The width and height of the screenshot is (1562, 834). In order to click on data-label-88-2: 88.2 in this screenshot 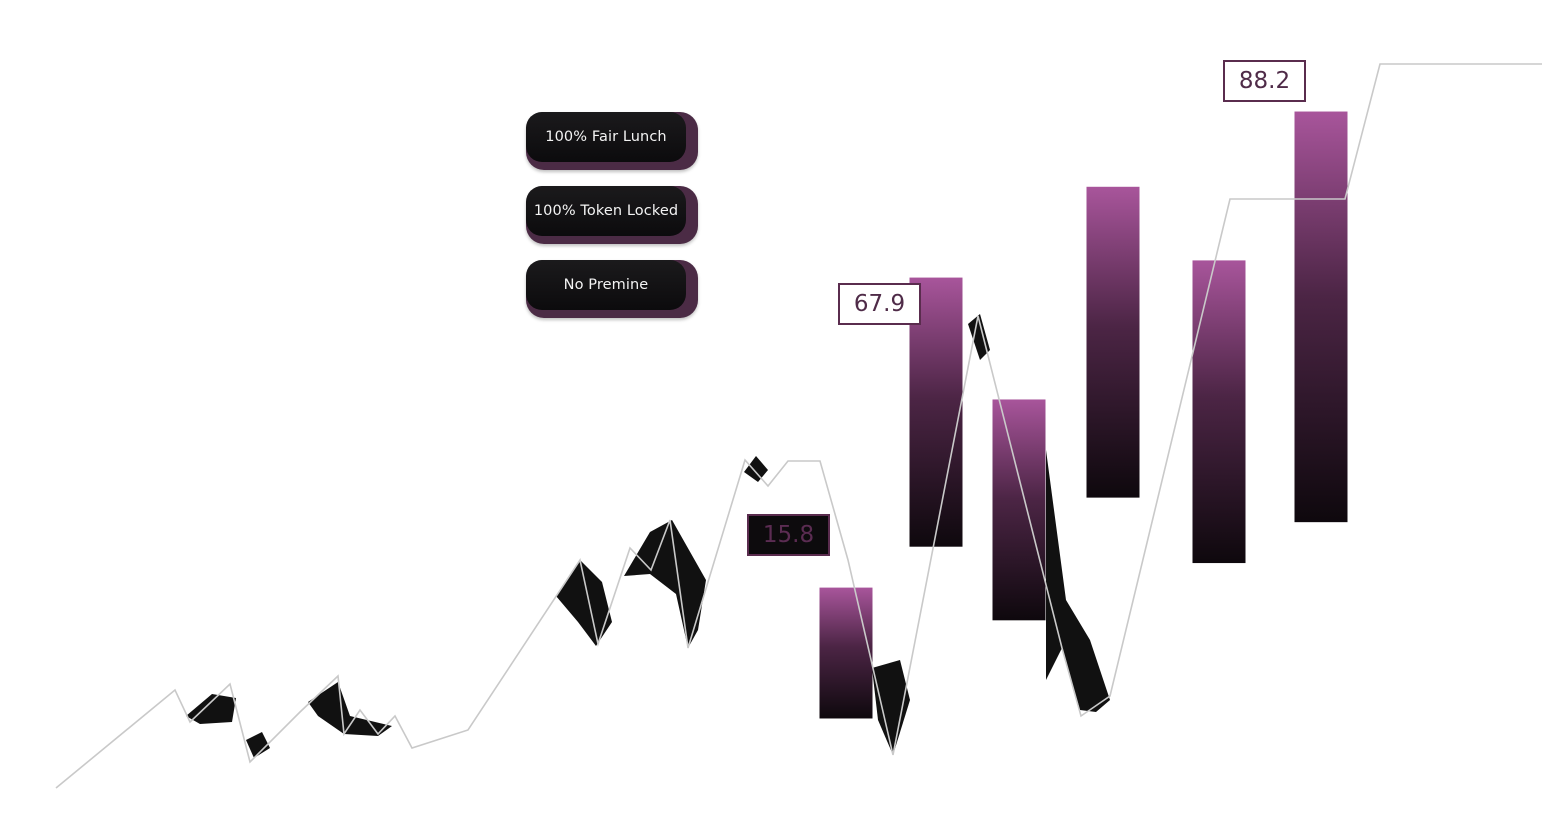, I will do `click(1264, 81)`.